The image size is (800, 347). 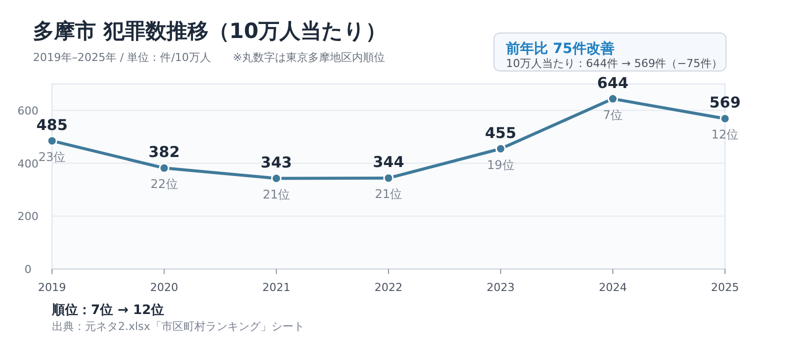 I want to click on data-label: 343, so click(x=276, y=162).